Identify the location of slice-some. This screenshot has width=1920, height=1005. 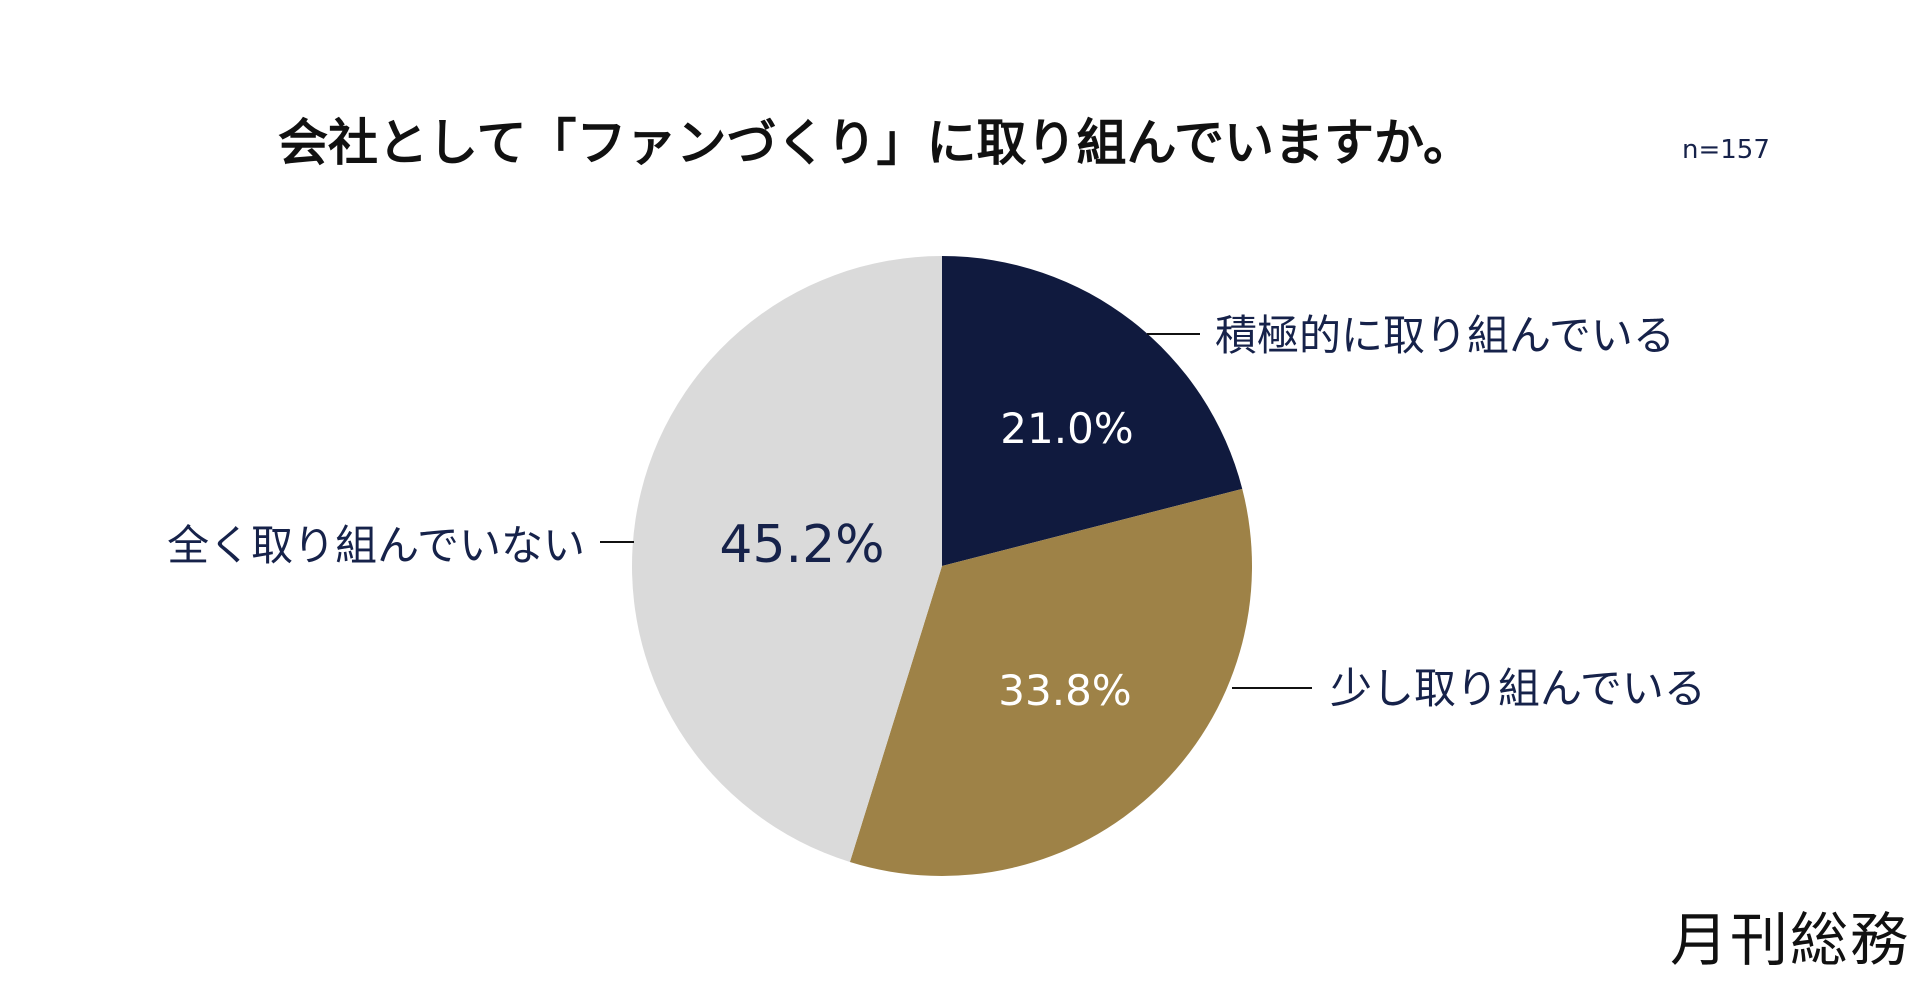
(1050, 682).